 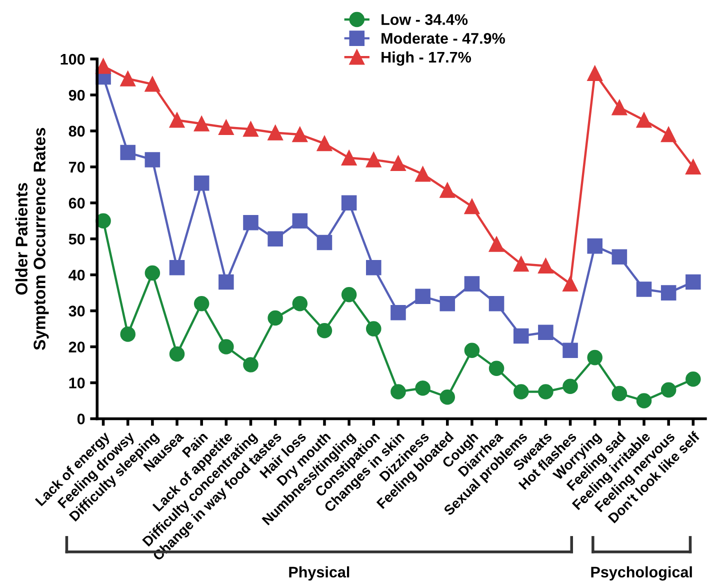 I want to click on text: Psychological, so click(x=641, y=573).